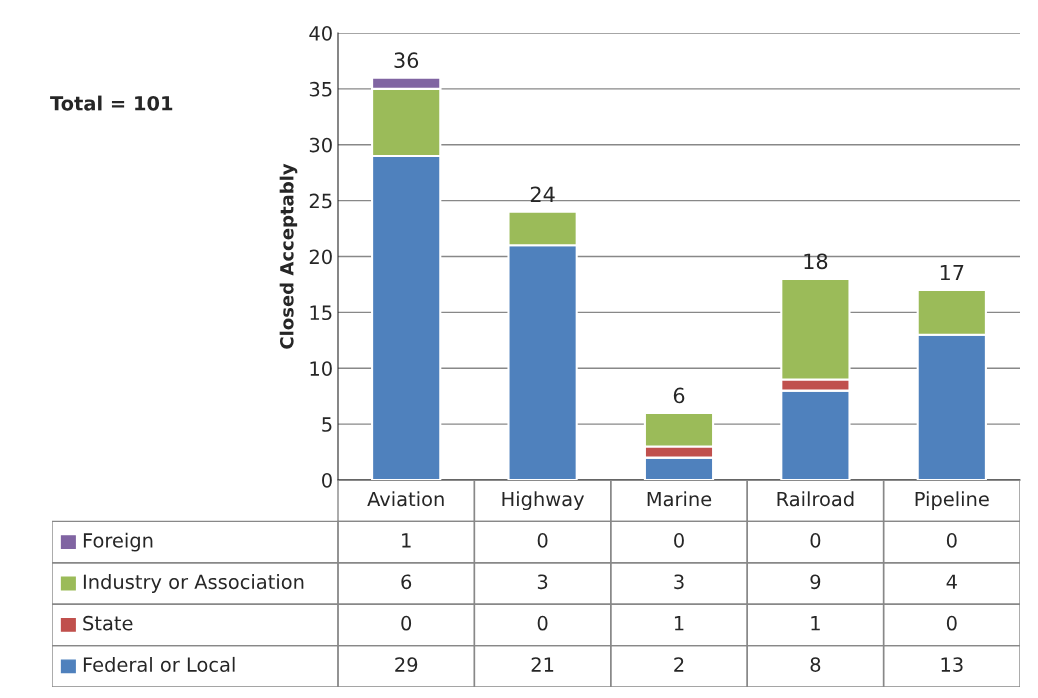 The height and width of the screenshot is (698, 1038). I want to click on text: Total = 101, so click(111, 103).